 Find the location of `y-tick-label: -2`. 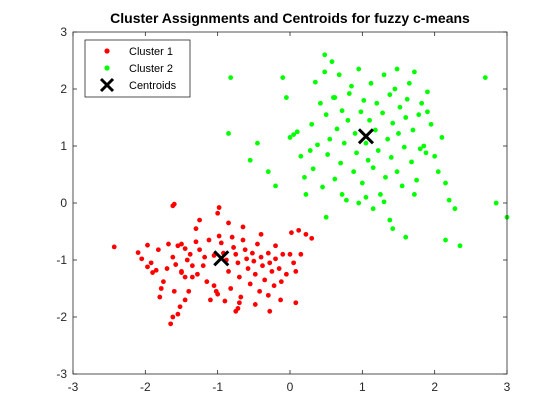

y-tick-label: -2 is located at coordinates (61, 317).